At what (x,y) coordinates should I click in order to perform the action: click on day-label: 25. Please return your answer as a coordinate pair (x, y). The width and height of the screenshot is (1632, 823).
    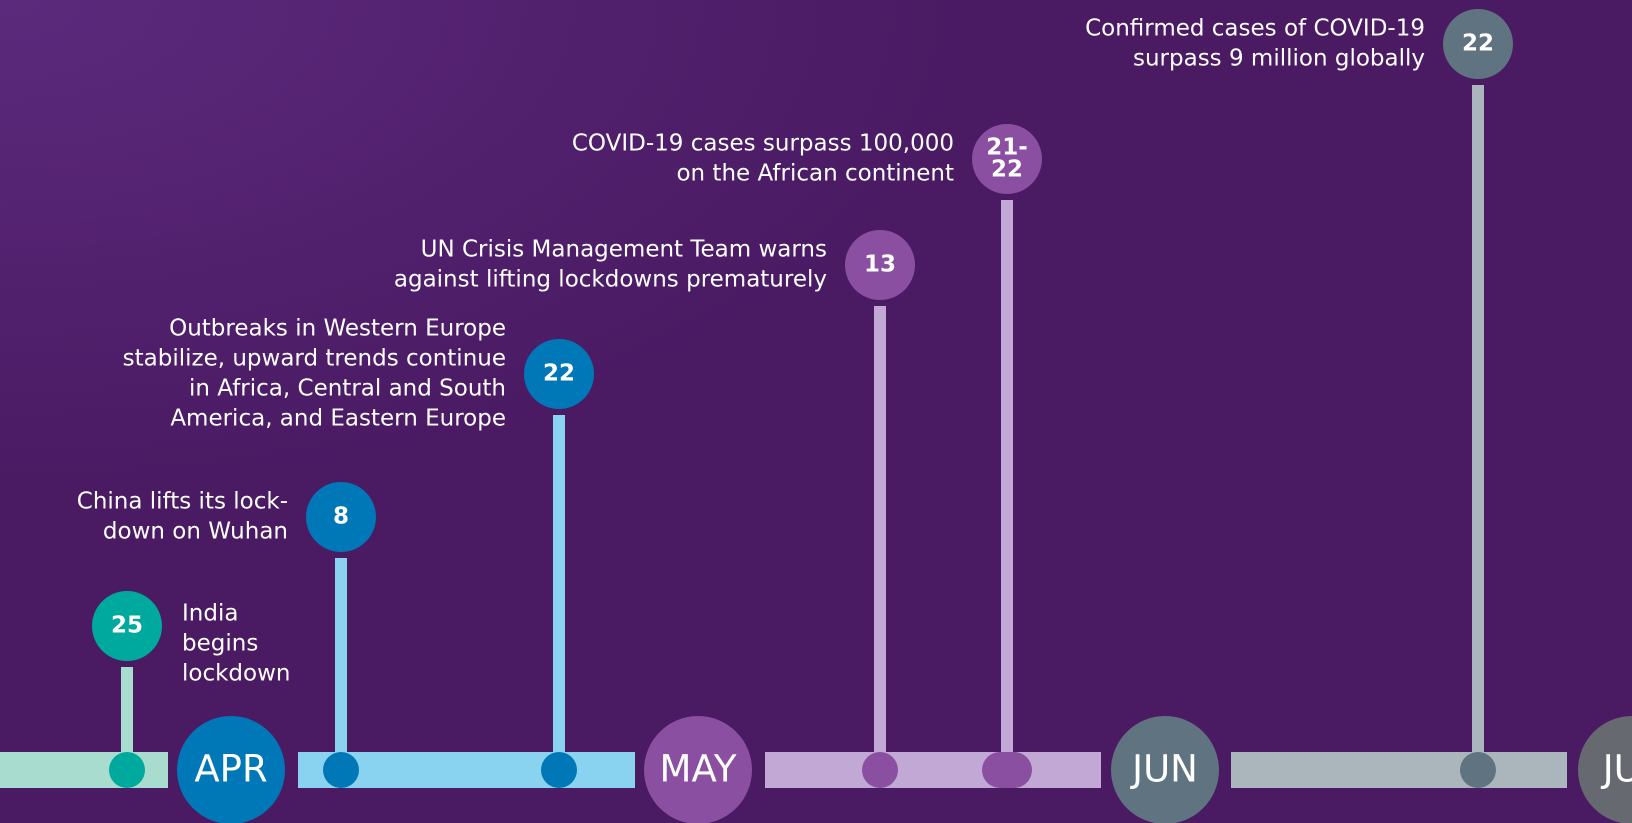
    Looking at the image, I should click on (127, 626).